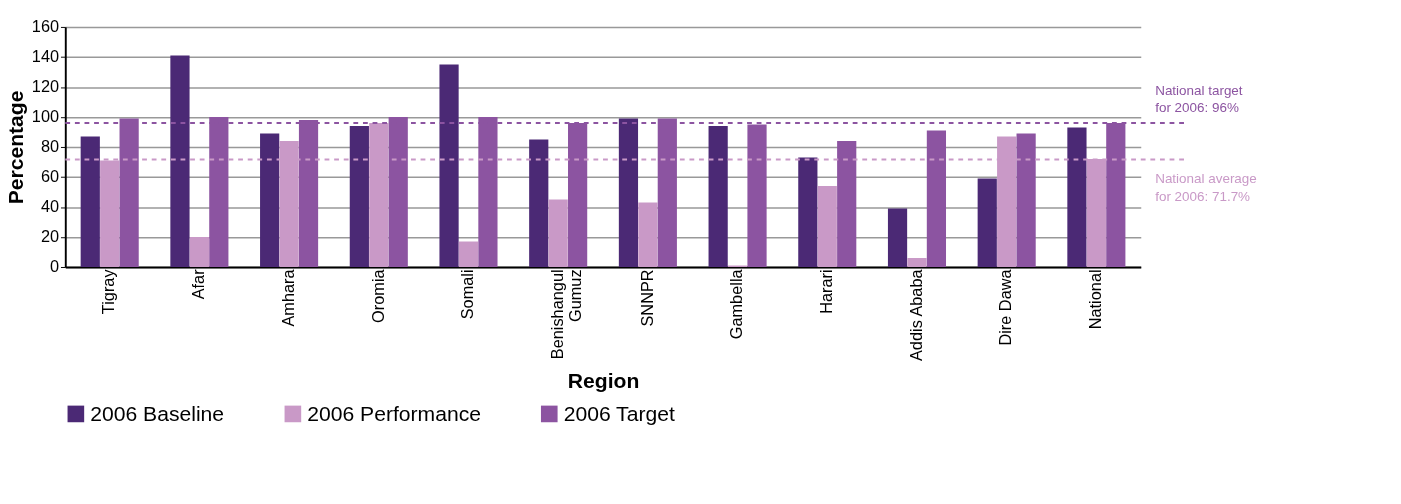 Image resolution: width=1401 pixels, height=504 pixels. I want to click on x-tick-label: Afar, so click(198, 284).